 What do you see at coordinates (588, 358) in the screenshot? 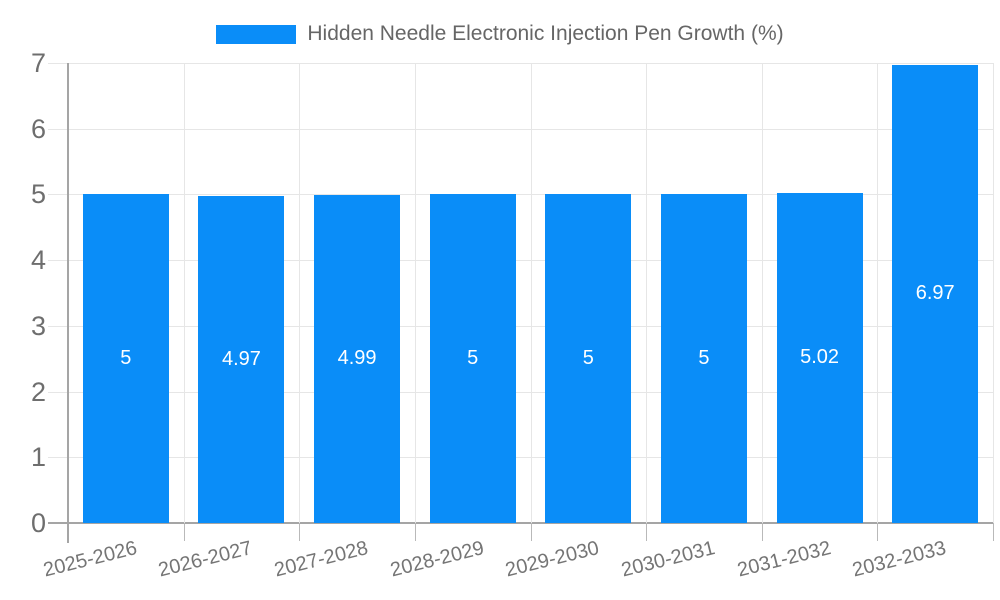
I see `bar-2029-2030` at bounding box center [588, 358].